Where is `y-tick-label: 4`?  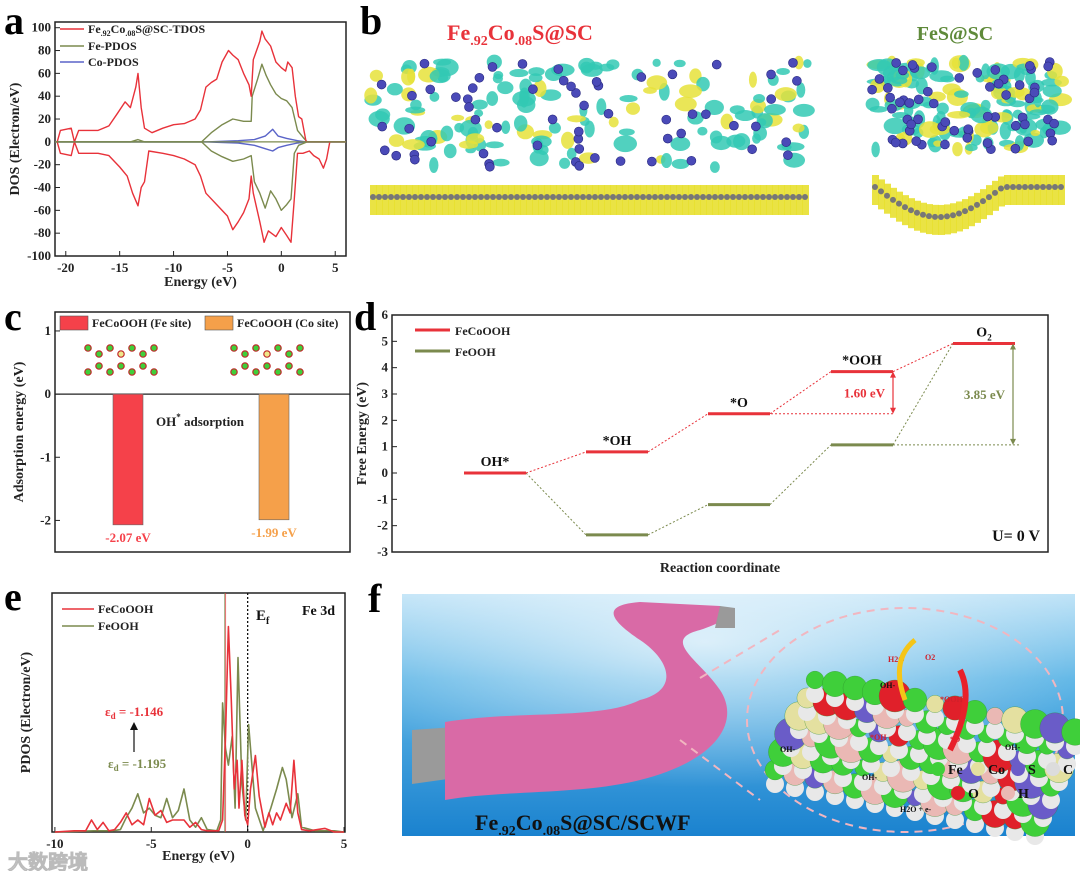 y-tick-label: 4 is located at coordinates (385, 367).